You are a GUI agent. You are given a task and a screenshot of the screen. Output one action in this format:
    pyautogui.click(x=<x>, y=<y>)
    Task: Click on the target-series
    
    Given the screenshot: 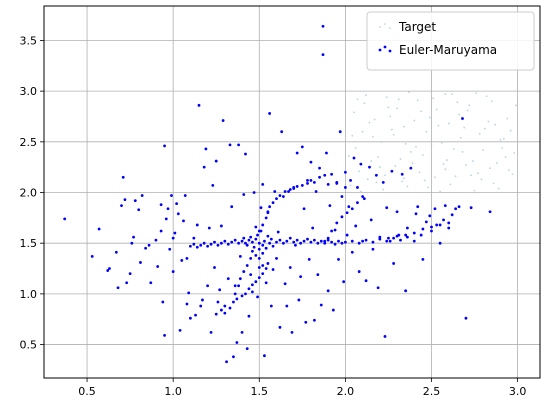 What is the action you would take?
    pyautogui.click(x=432, y=142)
    